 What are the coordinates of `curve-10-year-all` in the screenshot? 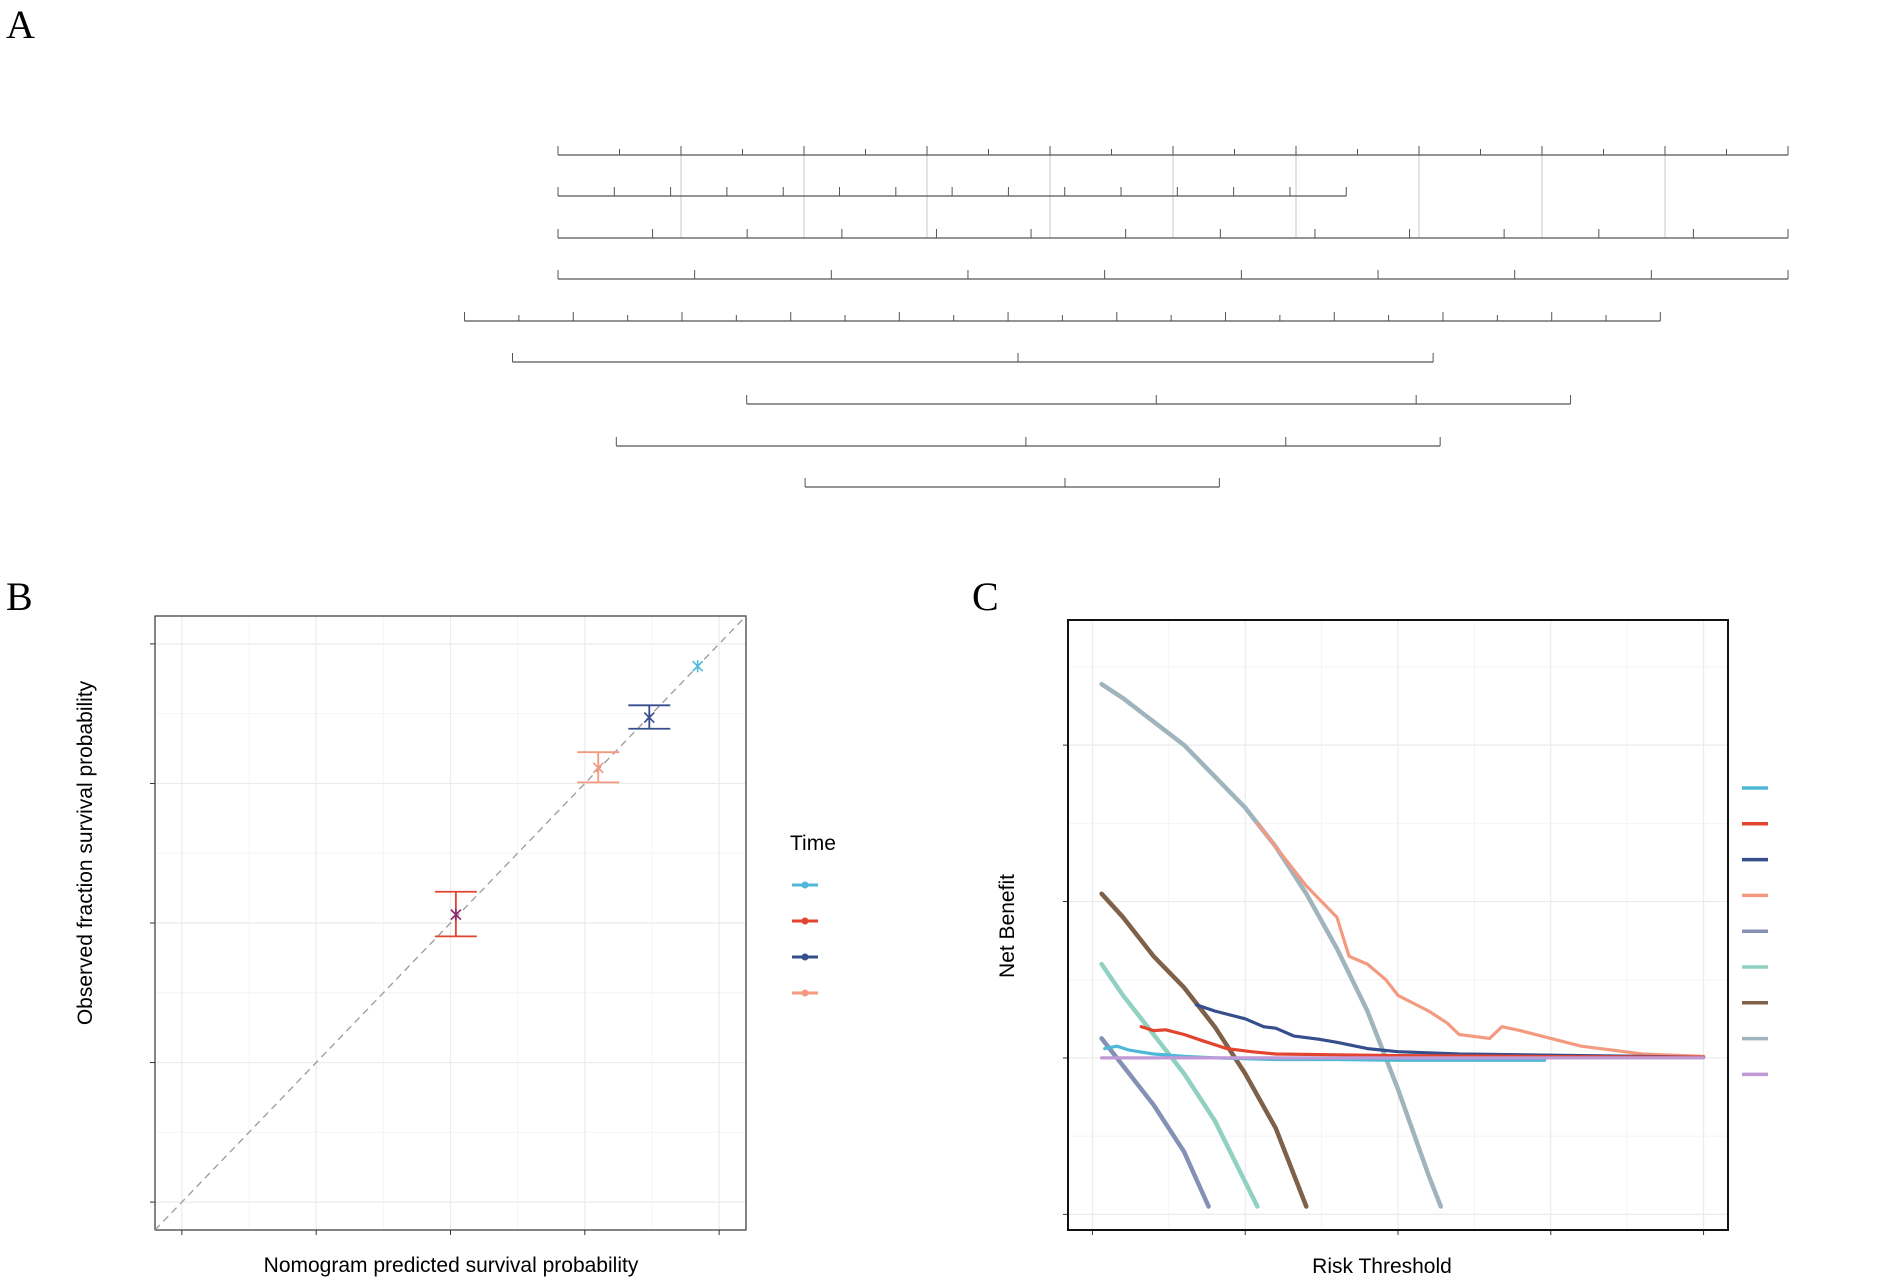 It's located at (1271, 945).